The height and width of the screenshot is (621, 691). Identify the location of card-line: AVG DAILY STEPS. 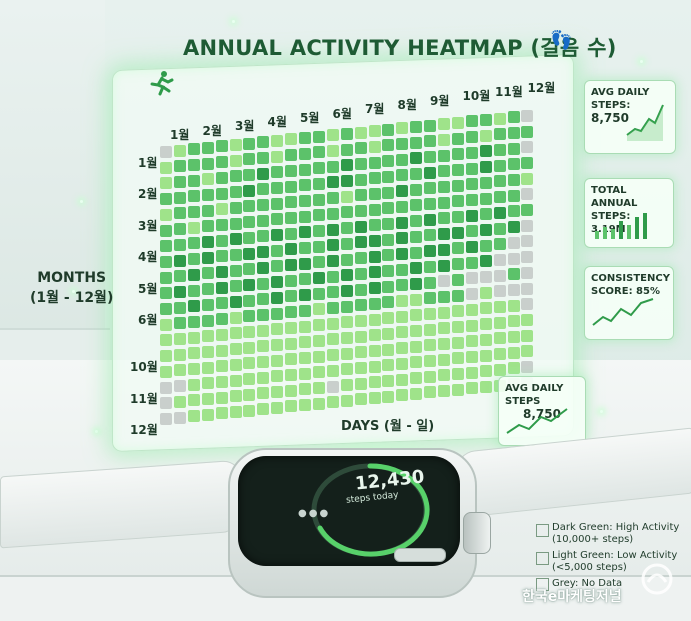
(534, 395).